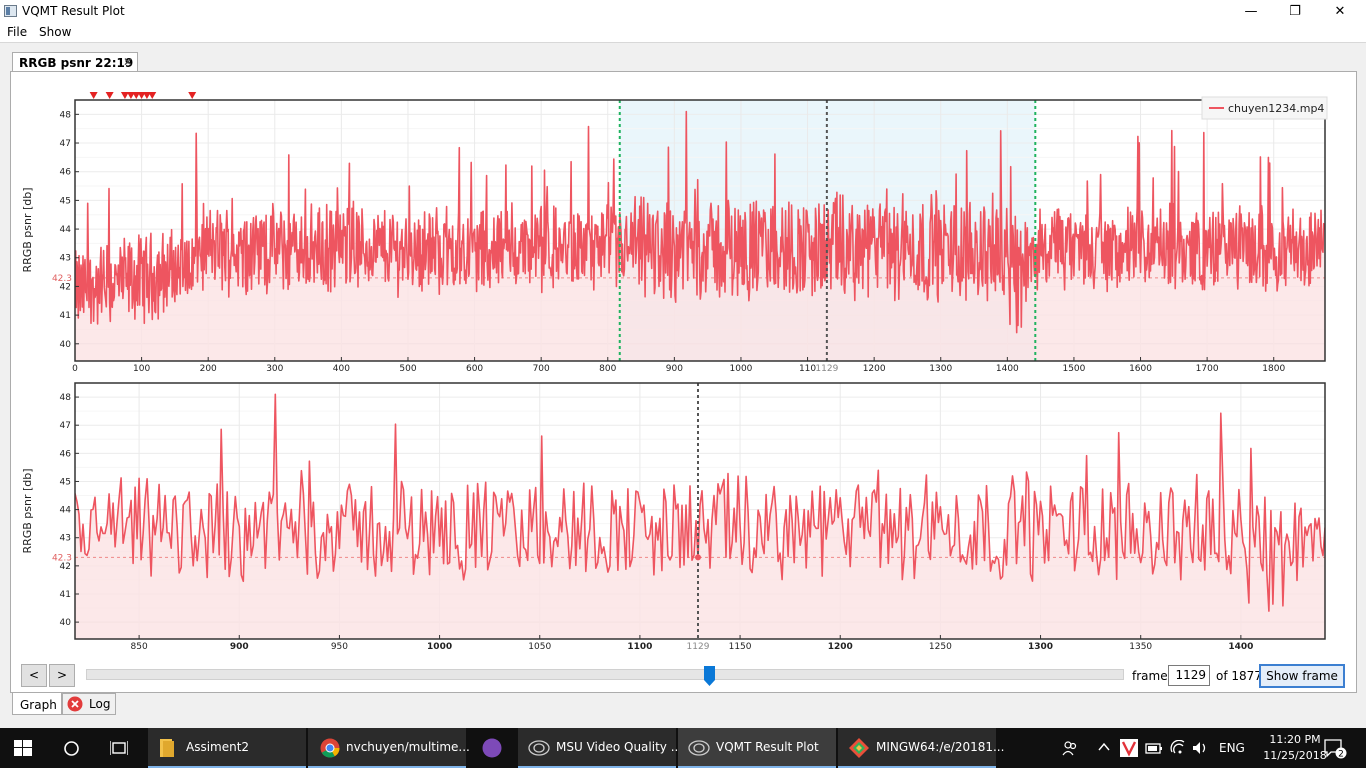 The height and width of the screenshot is (768, 1366). What do you see at coordinates (1232, 748) in the screenshot?
I see `language-indicator: ENG` at bounding box center [1232, 748].